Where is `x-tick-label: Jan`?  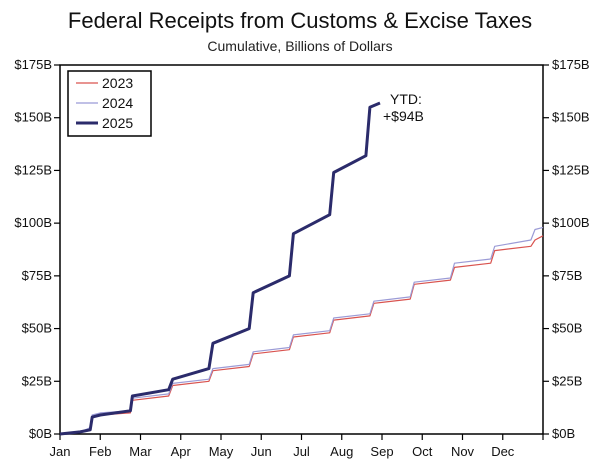 x-tick-label: Jan is located at coordinates (60, 451).